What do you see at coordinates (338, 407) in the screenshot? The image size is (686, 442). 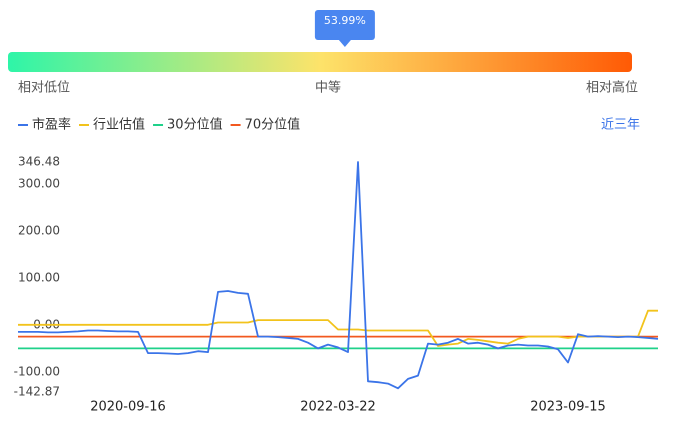 I see `x-tick-label: 2022-03-22` at bounding box center [338, 407].